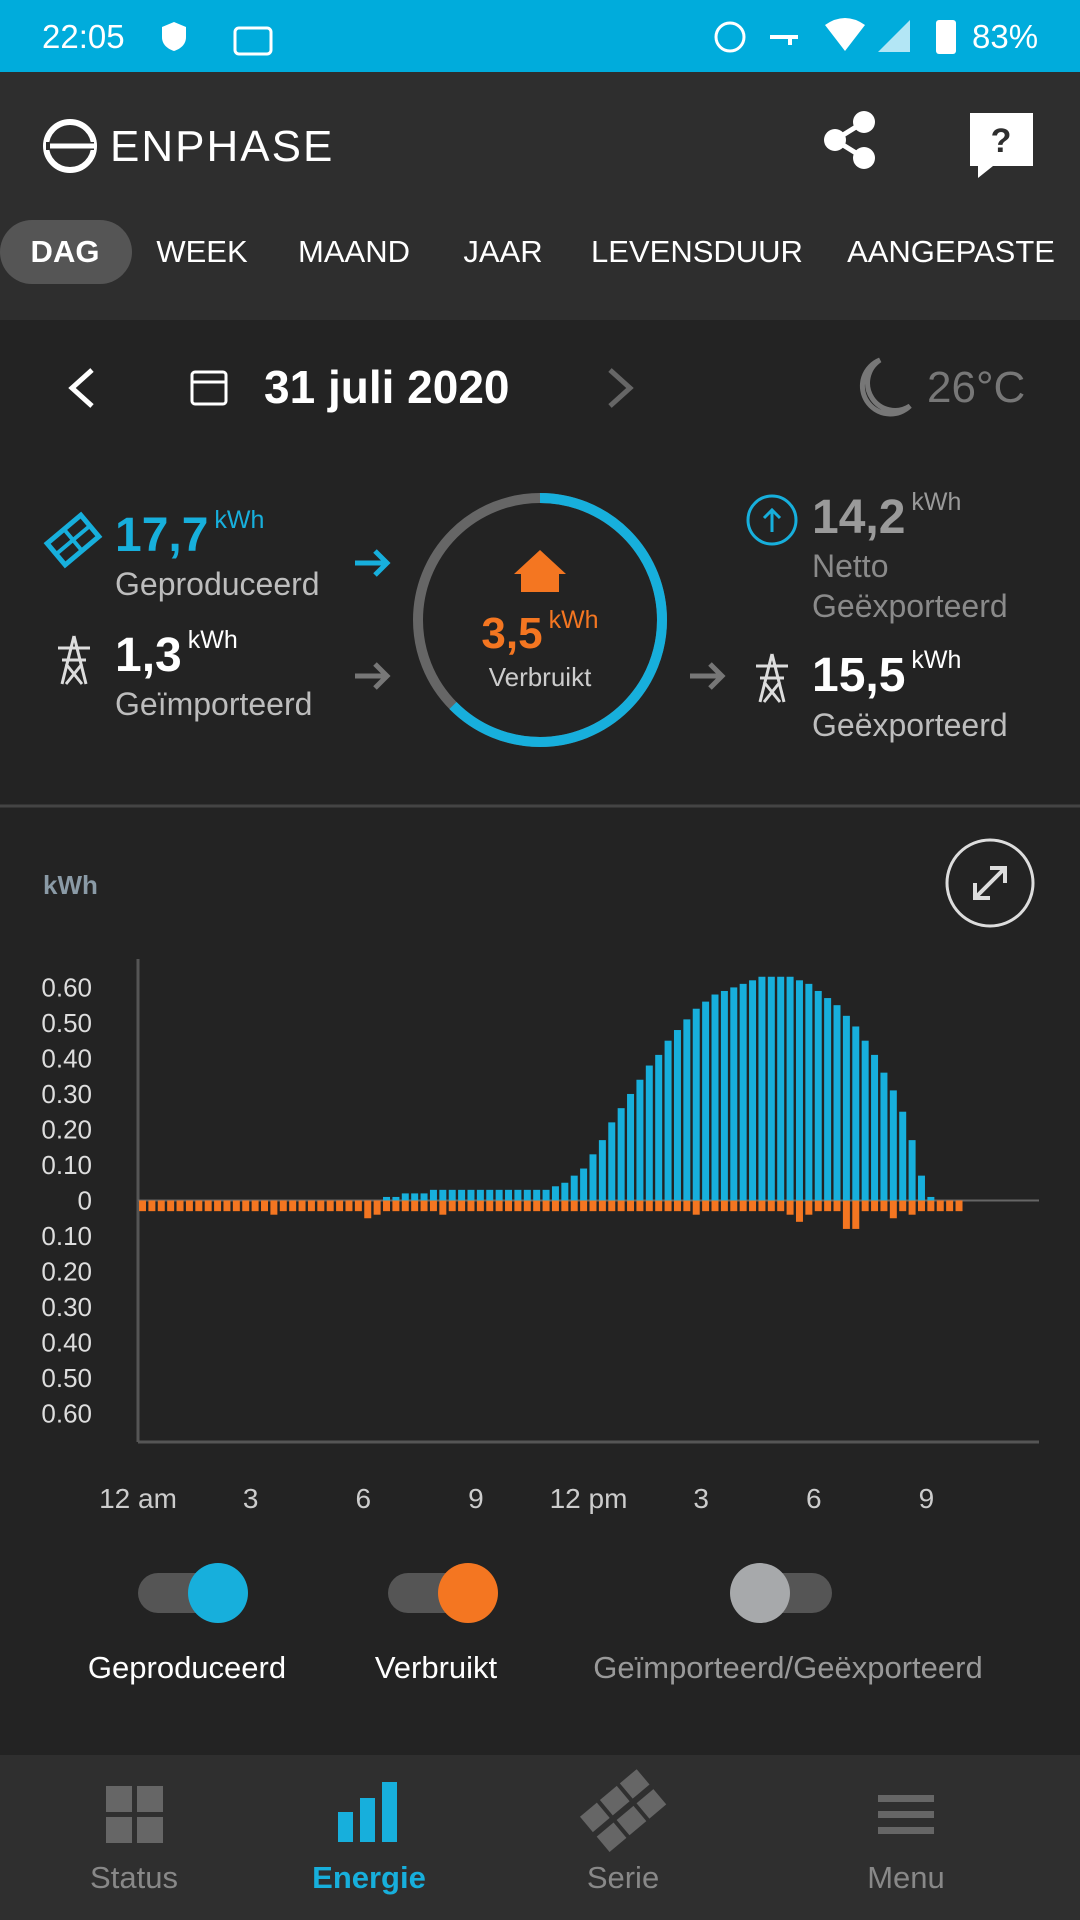 This screenshot has width=1080, height=1920. I want to click on value: 3,5, so click(512, 633).